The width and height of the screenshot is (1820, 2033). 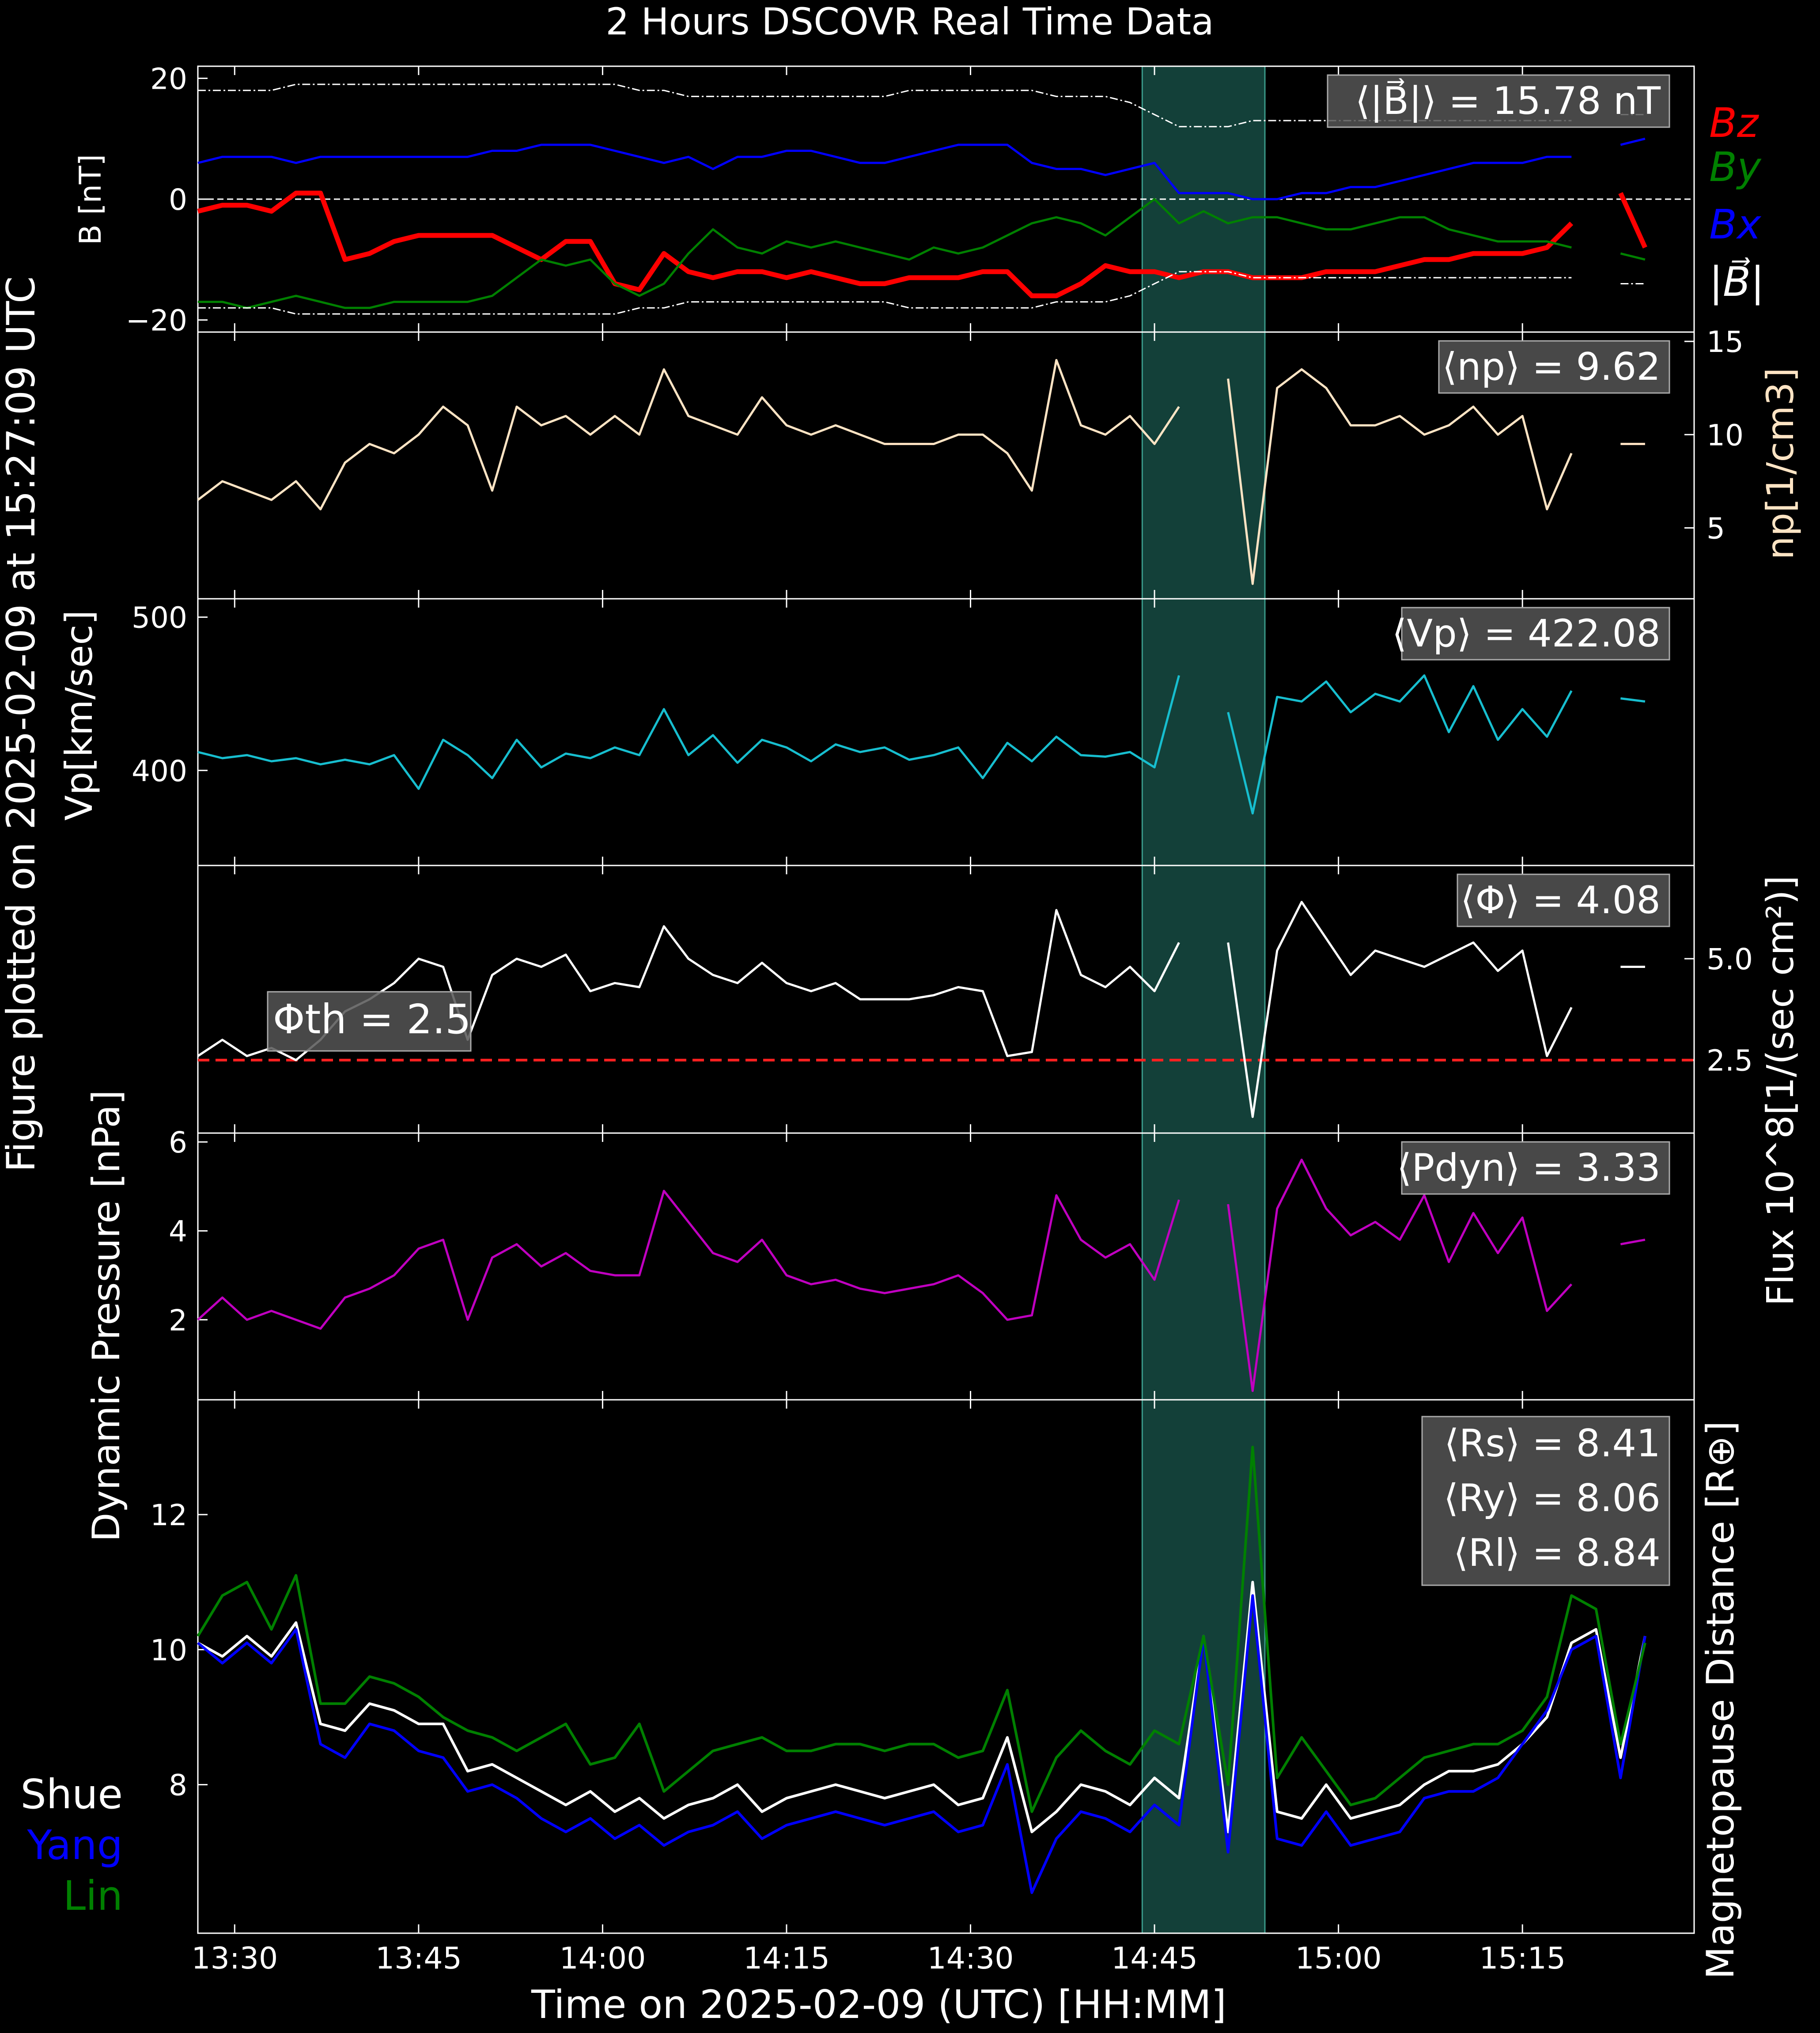 What do you see at coordinates (93, 1896) in the screenshot?
I see `legend-entry: Lin` at bounding box center [93, 1896].